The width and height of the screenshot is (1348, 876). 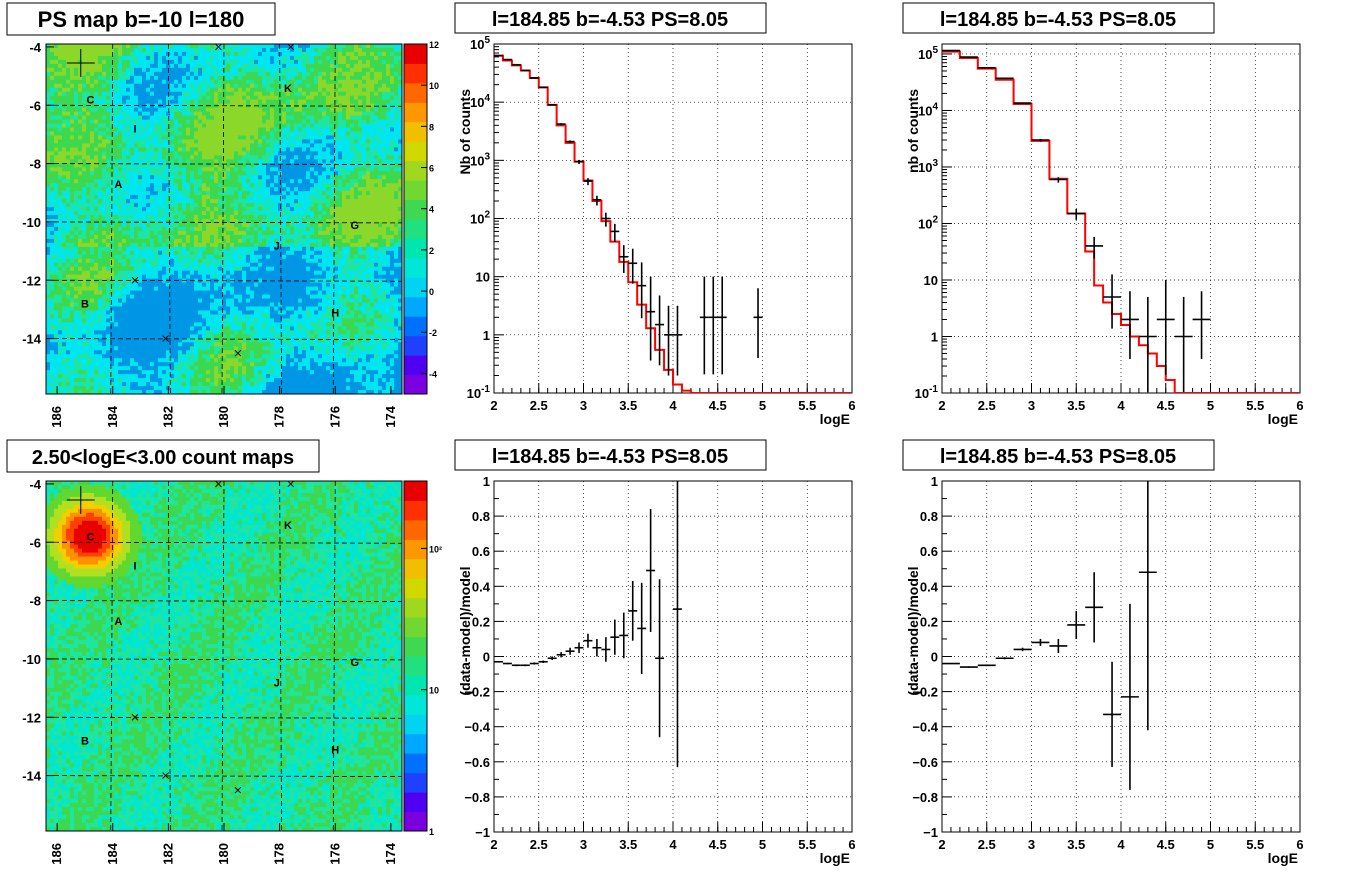 What do you see at coordinates (1058, 457) in the screenshot?
I see `title-residual-2: l=184.85 b=-4.53 PS=8.05` at bounding box center [1058, 457].